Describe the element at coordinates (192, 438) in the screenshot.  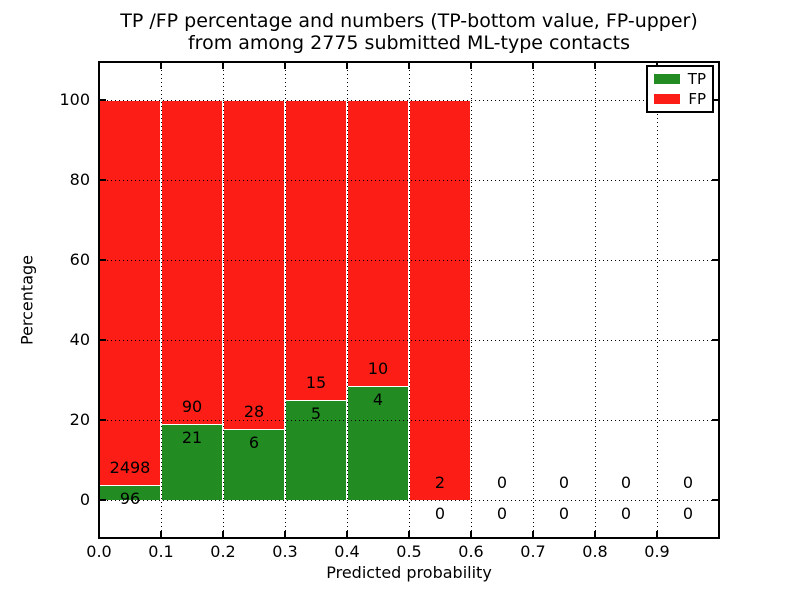
I see `tp-count-label: 21` at that location.